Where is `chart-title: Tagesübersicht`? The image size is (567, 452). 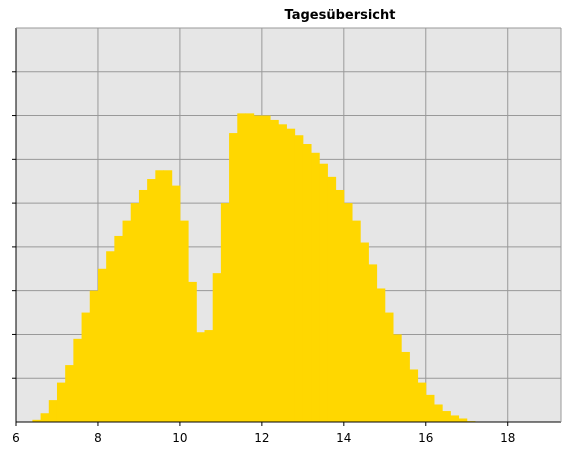 chart-title: Tagesübersicht is located at coordinates (340, 15).